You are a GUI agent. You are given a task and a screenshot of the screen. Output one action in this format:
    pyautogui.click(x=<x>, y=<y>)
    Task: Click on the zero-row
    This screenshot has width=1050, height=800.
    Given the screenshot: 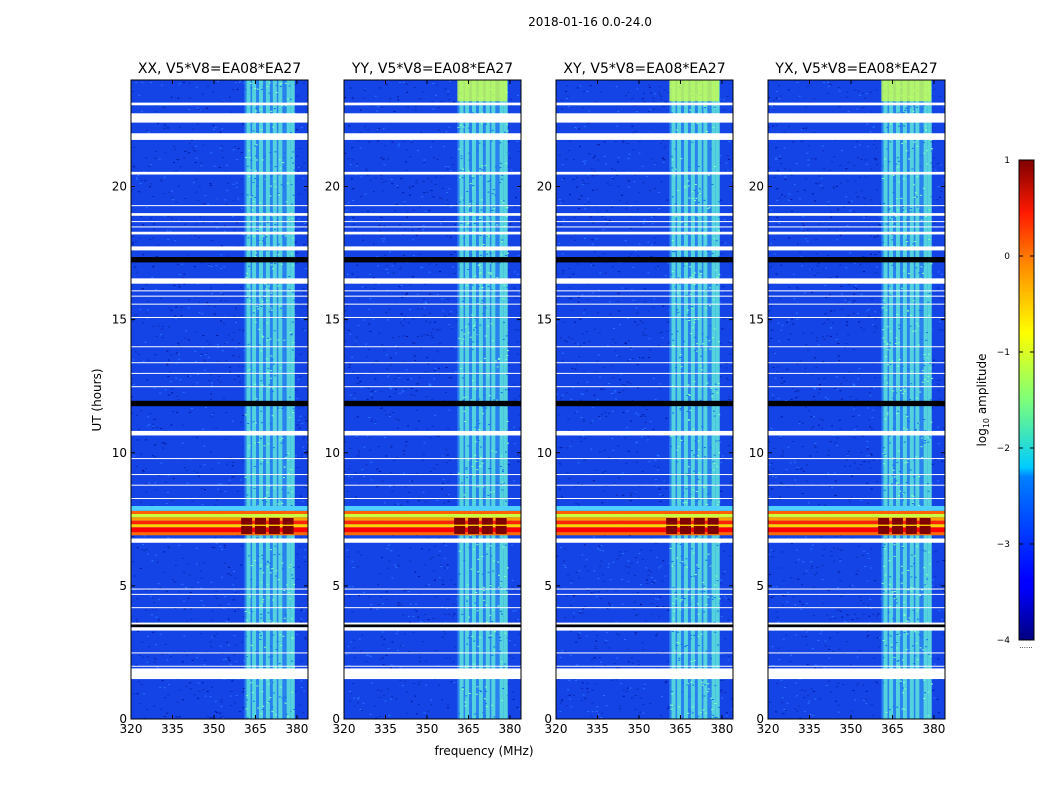 What is the action you would take?
    pyautogui.click(x=432, y=626)
    